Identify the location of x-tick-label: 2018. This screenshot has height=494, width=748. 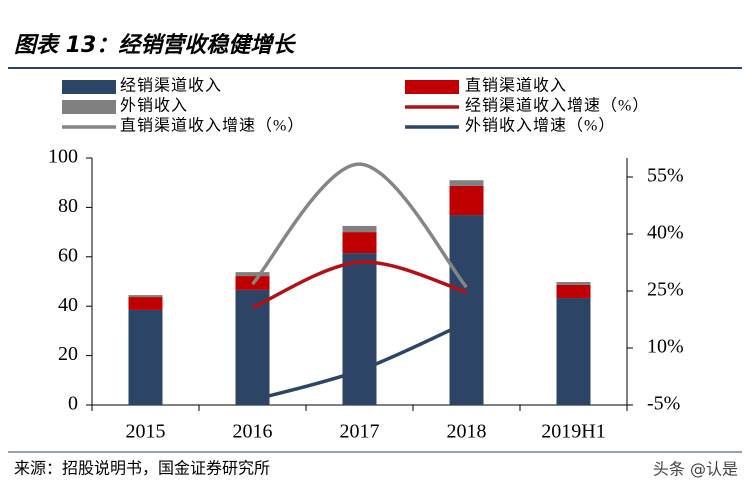
(467, 432).